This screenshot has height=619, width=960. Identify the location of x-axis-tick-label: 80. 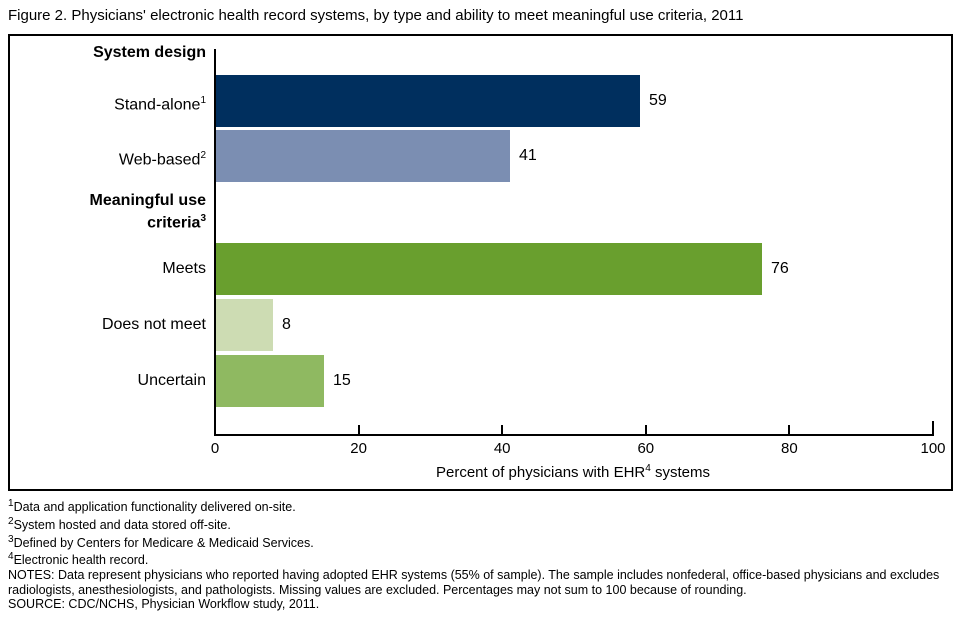
(789, 448).